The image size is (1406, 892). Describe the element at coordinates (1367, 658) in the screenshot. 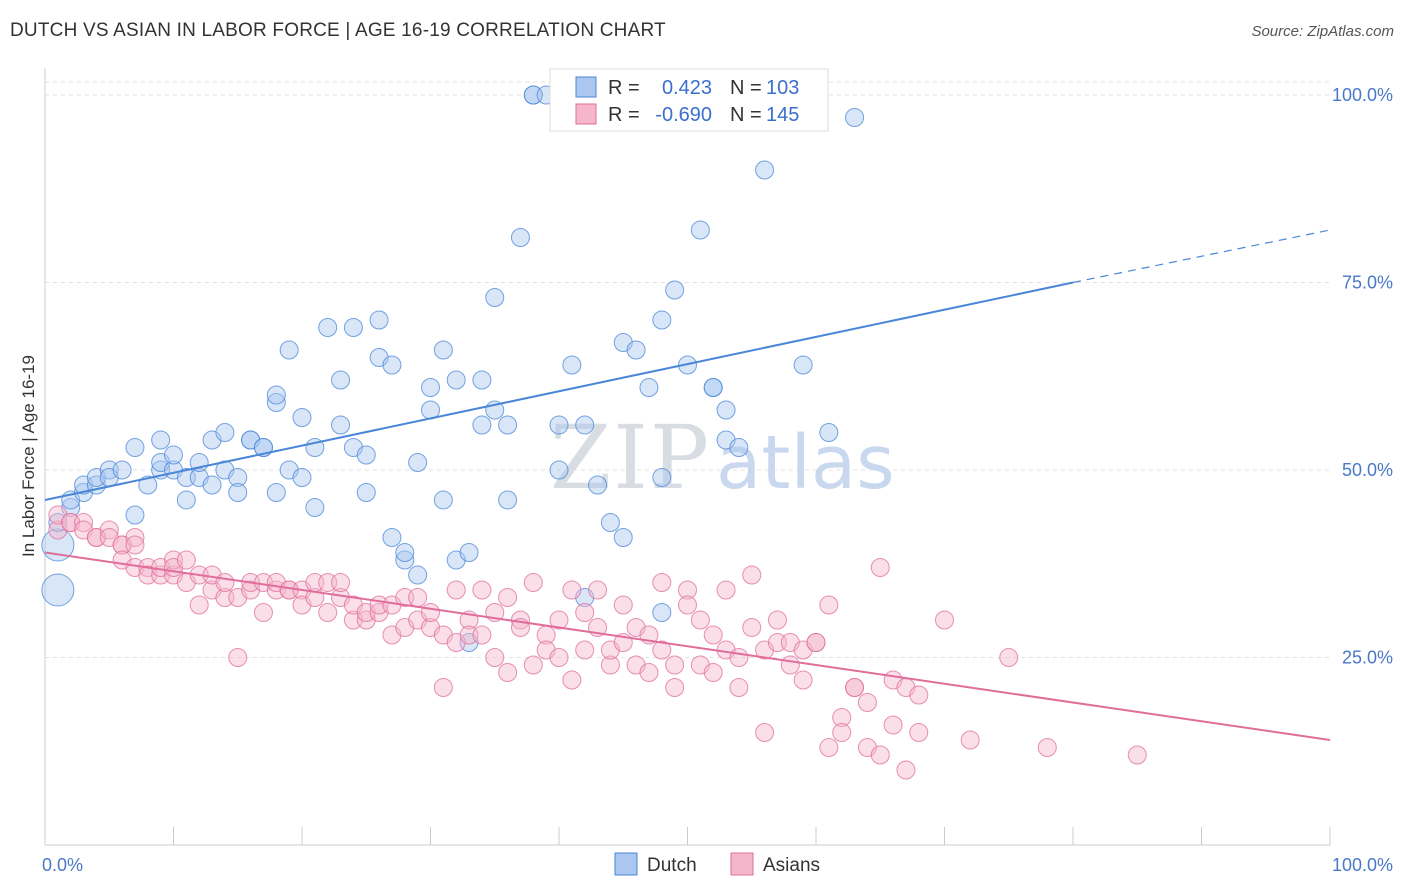

I see `y-tick-label: 25.0%` at that location.